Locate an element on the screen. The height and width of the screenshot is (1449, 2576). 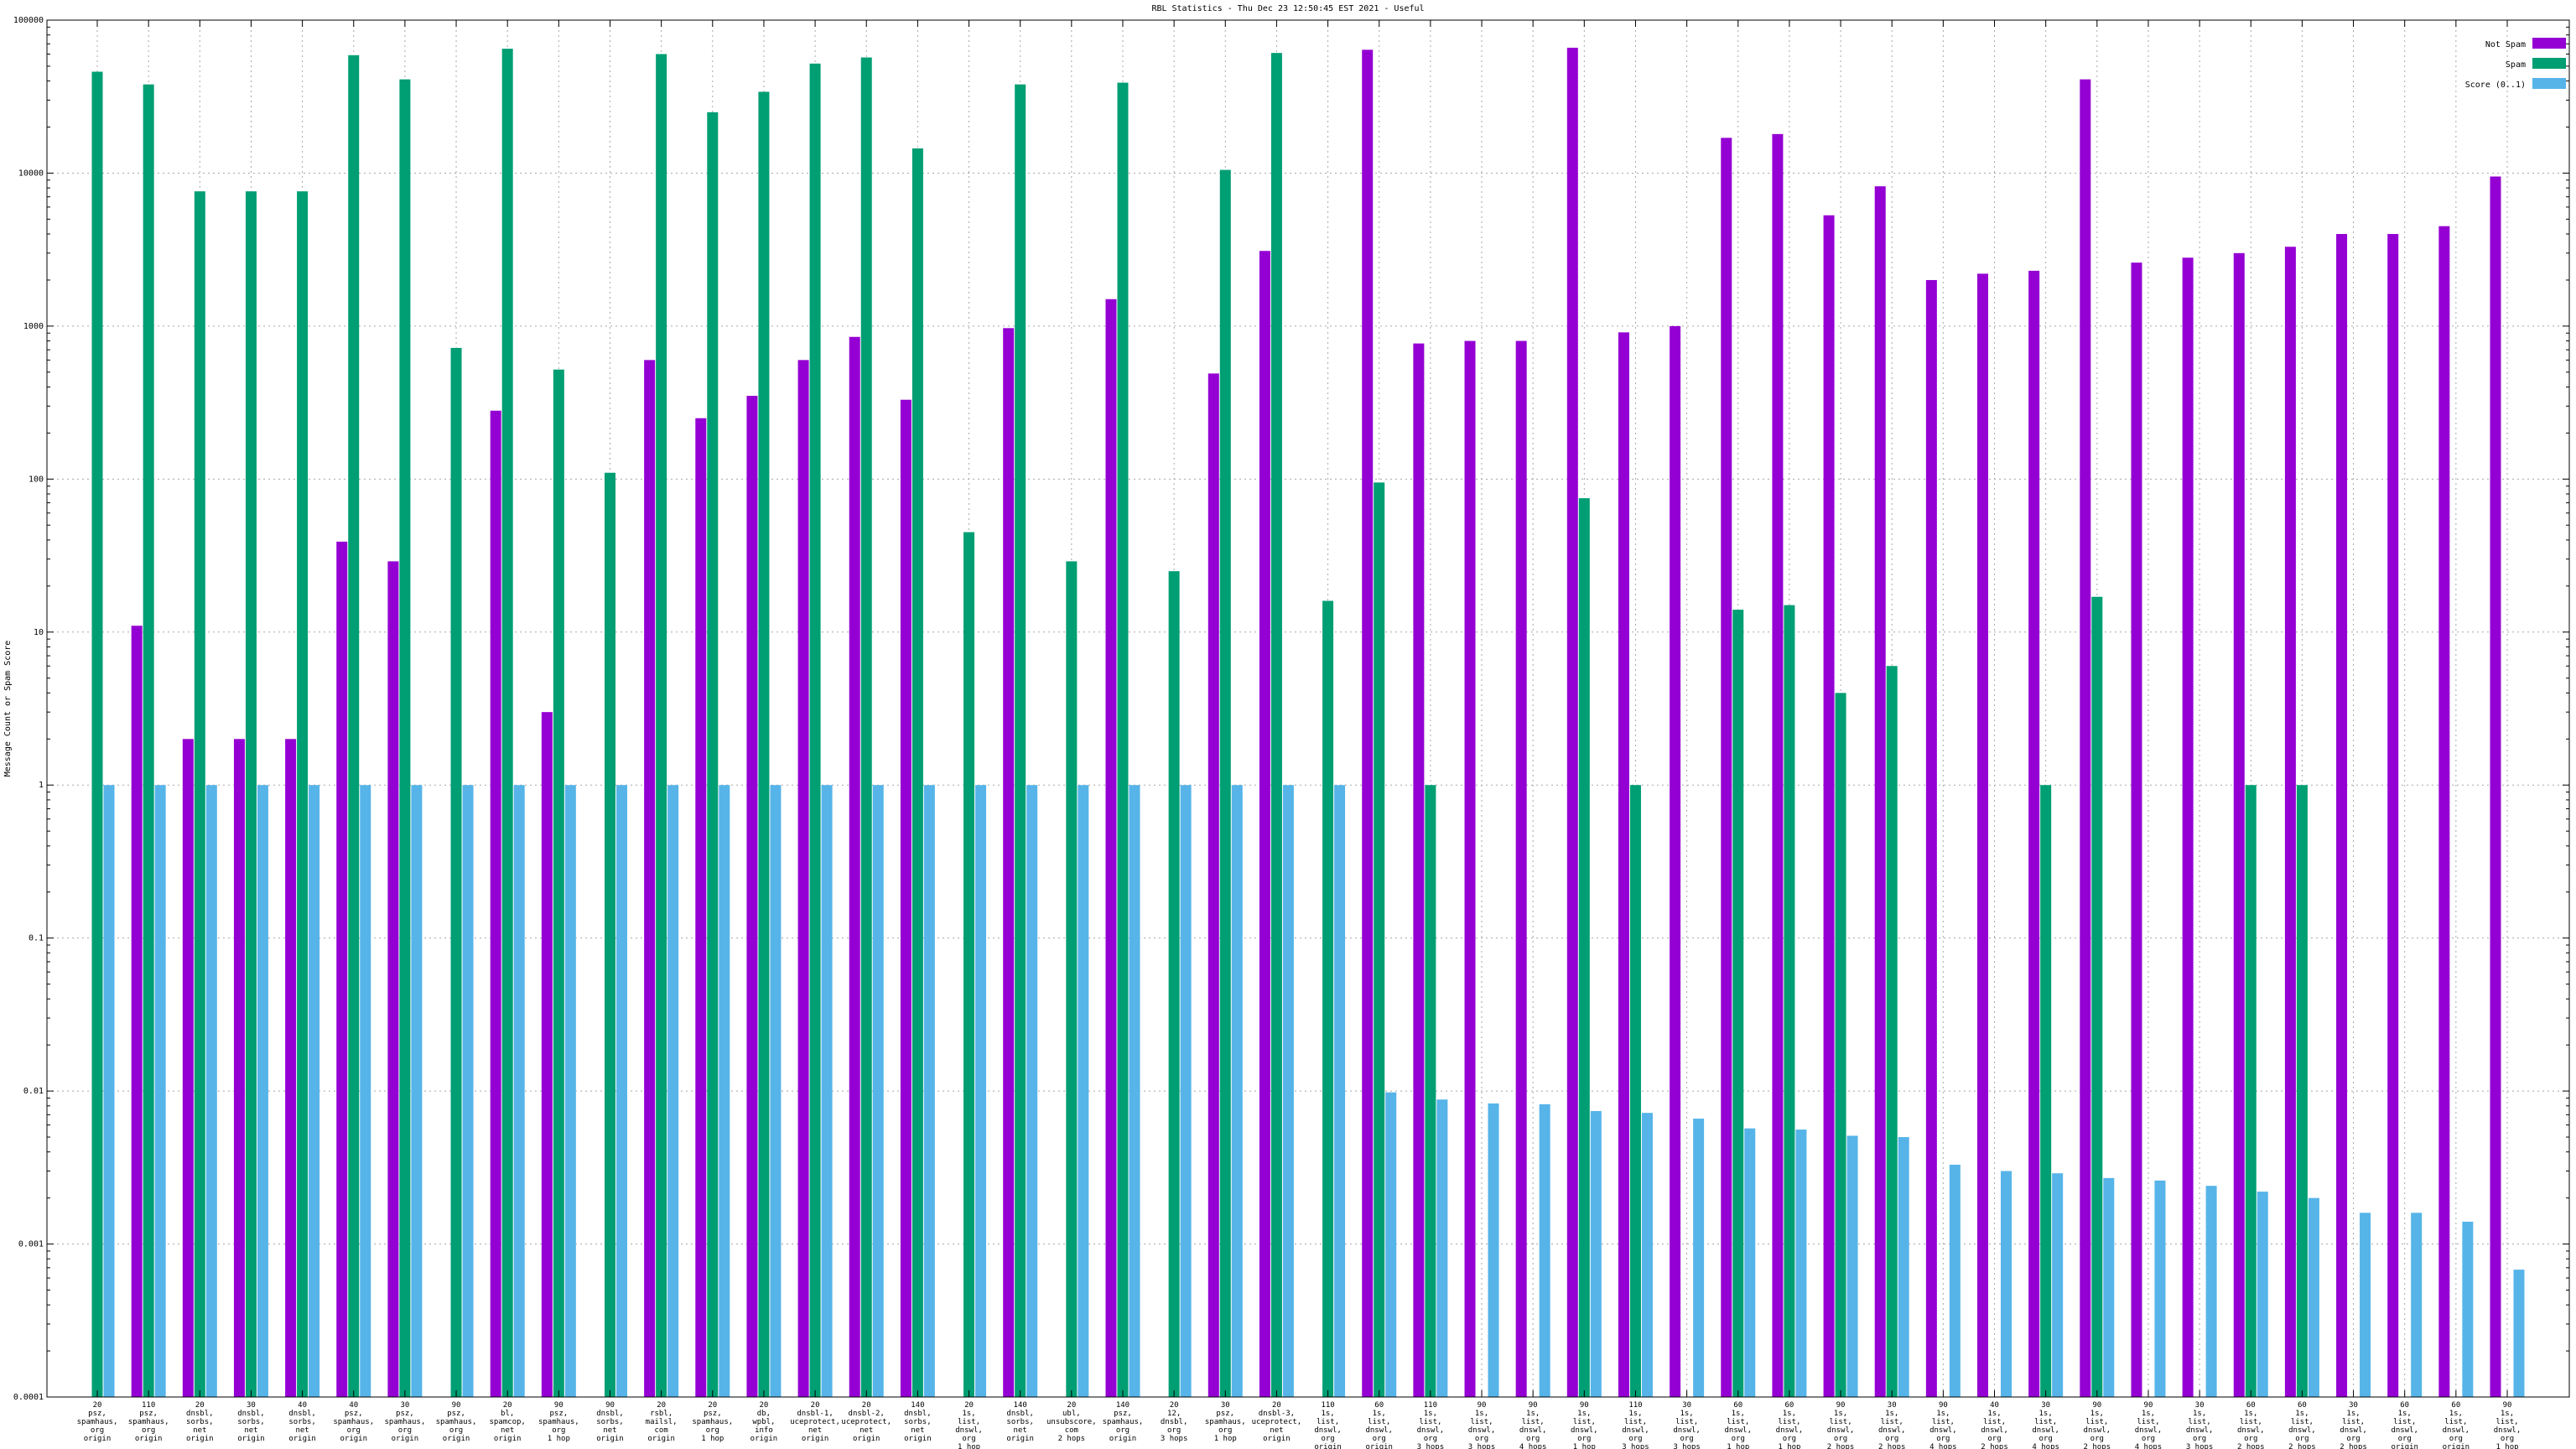
x-tick-label: 90 dnsbl, sorbs, net origin is located at coordinates (610, 1422).